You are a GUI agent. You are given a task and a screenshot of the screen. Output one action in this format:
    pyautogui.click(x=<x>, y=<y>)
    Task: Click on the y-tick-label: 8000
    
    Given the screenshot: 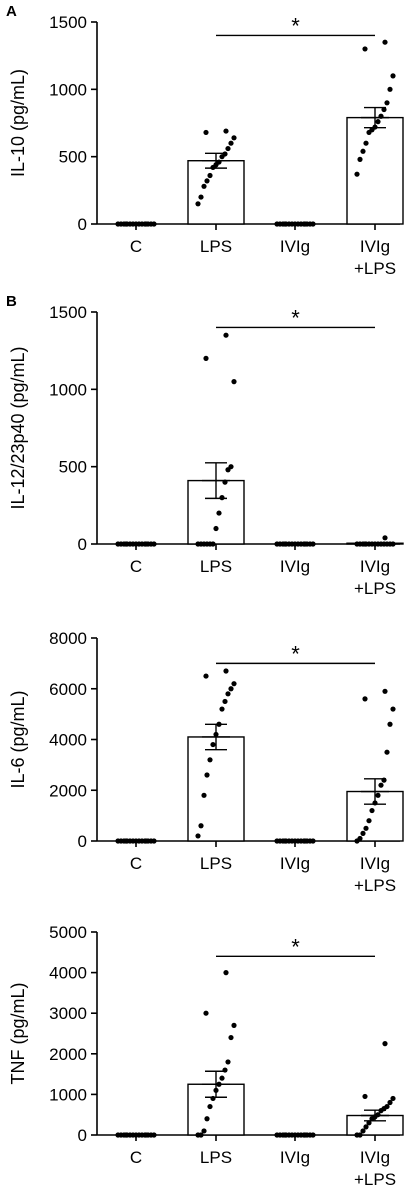 What is the action you would take?
    pyautogui.click(x=68, y=638)
    